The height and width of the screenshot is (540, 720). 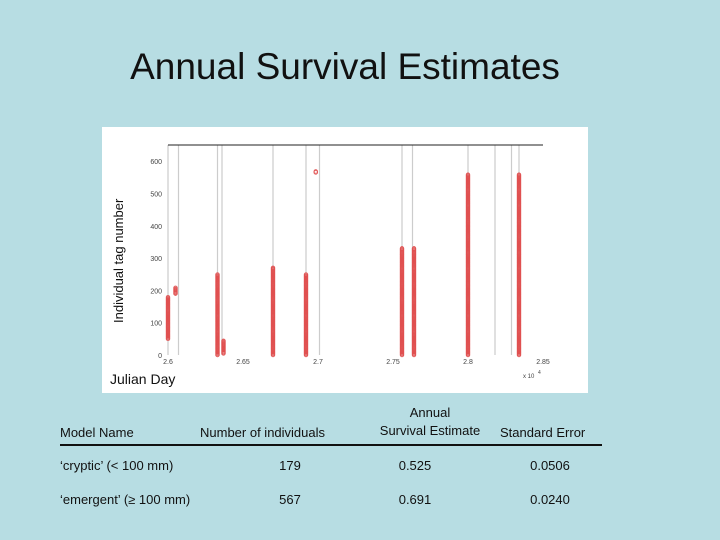 What do you see at coordinates (156, 291) in the screenshot?
I see `y-tick-label: 200` at bounding box center [156, 291].